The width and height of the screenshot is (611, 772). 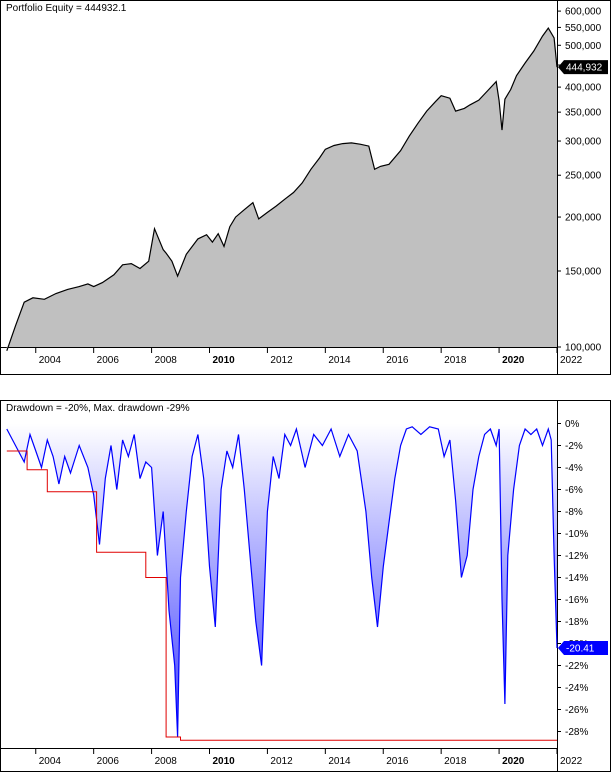 What do you see at coordinates (583, 28) in the screenshot?
I see `y-tick-label: 550,000` at bounding box center [583, 28].